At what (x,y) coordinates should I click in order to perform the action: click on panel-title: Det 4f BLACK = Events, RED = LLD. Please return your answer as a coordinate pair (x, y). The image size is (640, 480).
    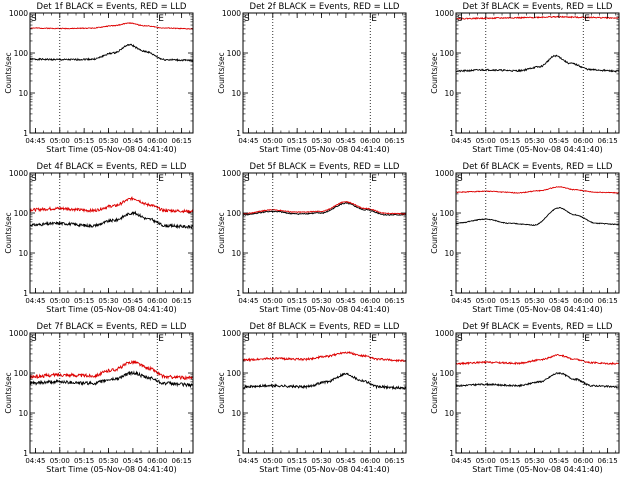
    Looking at the image, I should click on (112, 167).